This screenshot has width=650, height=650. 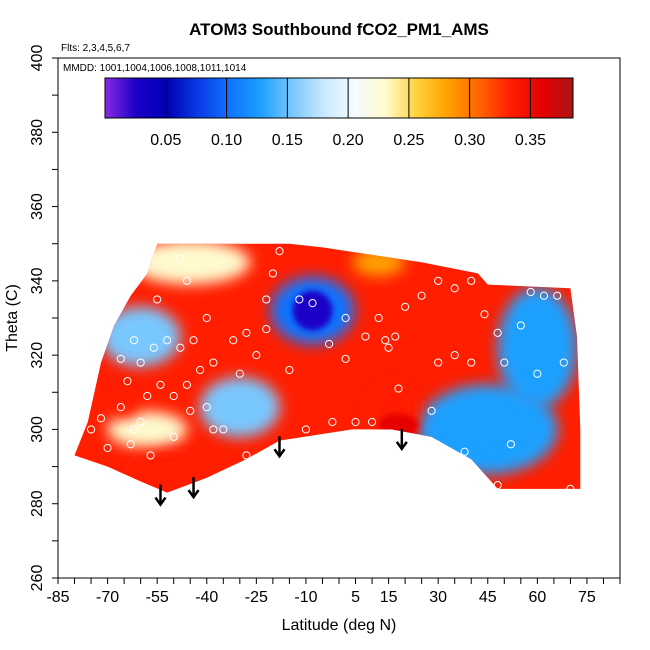 What do you see at coordinates (408, 140) in the screenshot?
I see `colorbar-tick-label: 0.25` at bounding box center [408, 140].